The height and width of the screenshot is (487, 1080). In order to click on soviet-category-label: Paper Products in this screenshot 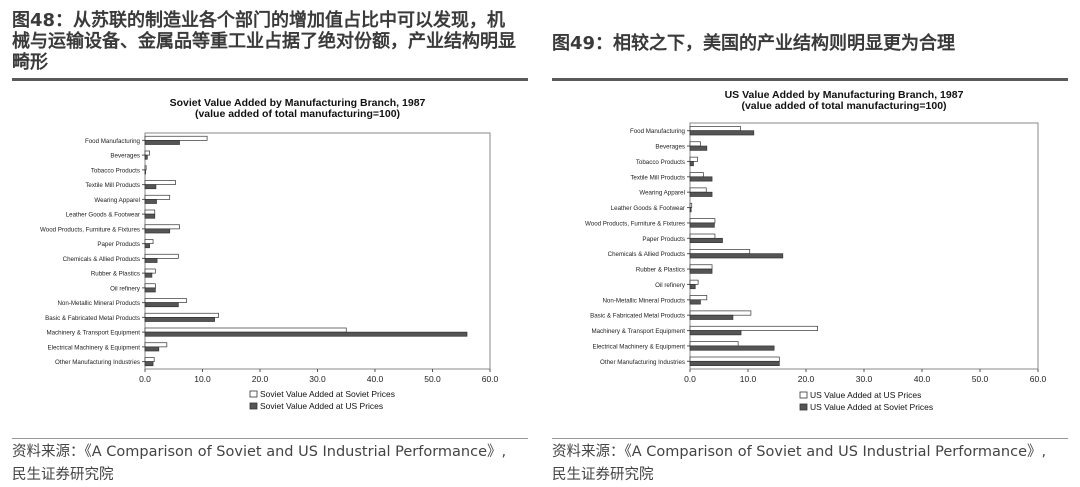, I will do `click(118, 244)`.